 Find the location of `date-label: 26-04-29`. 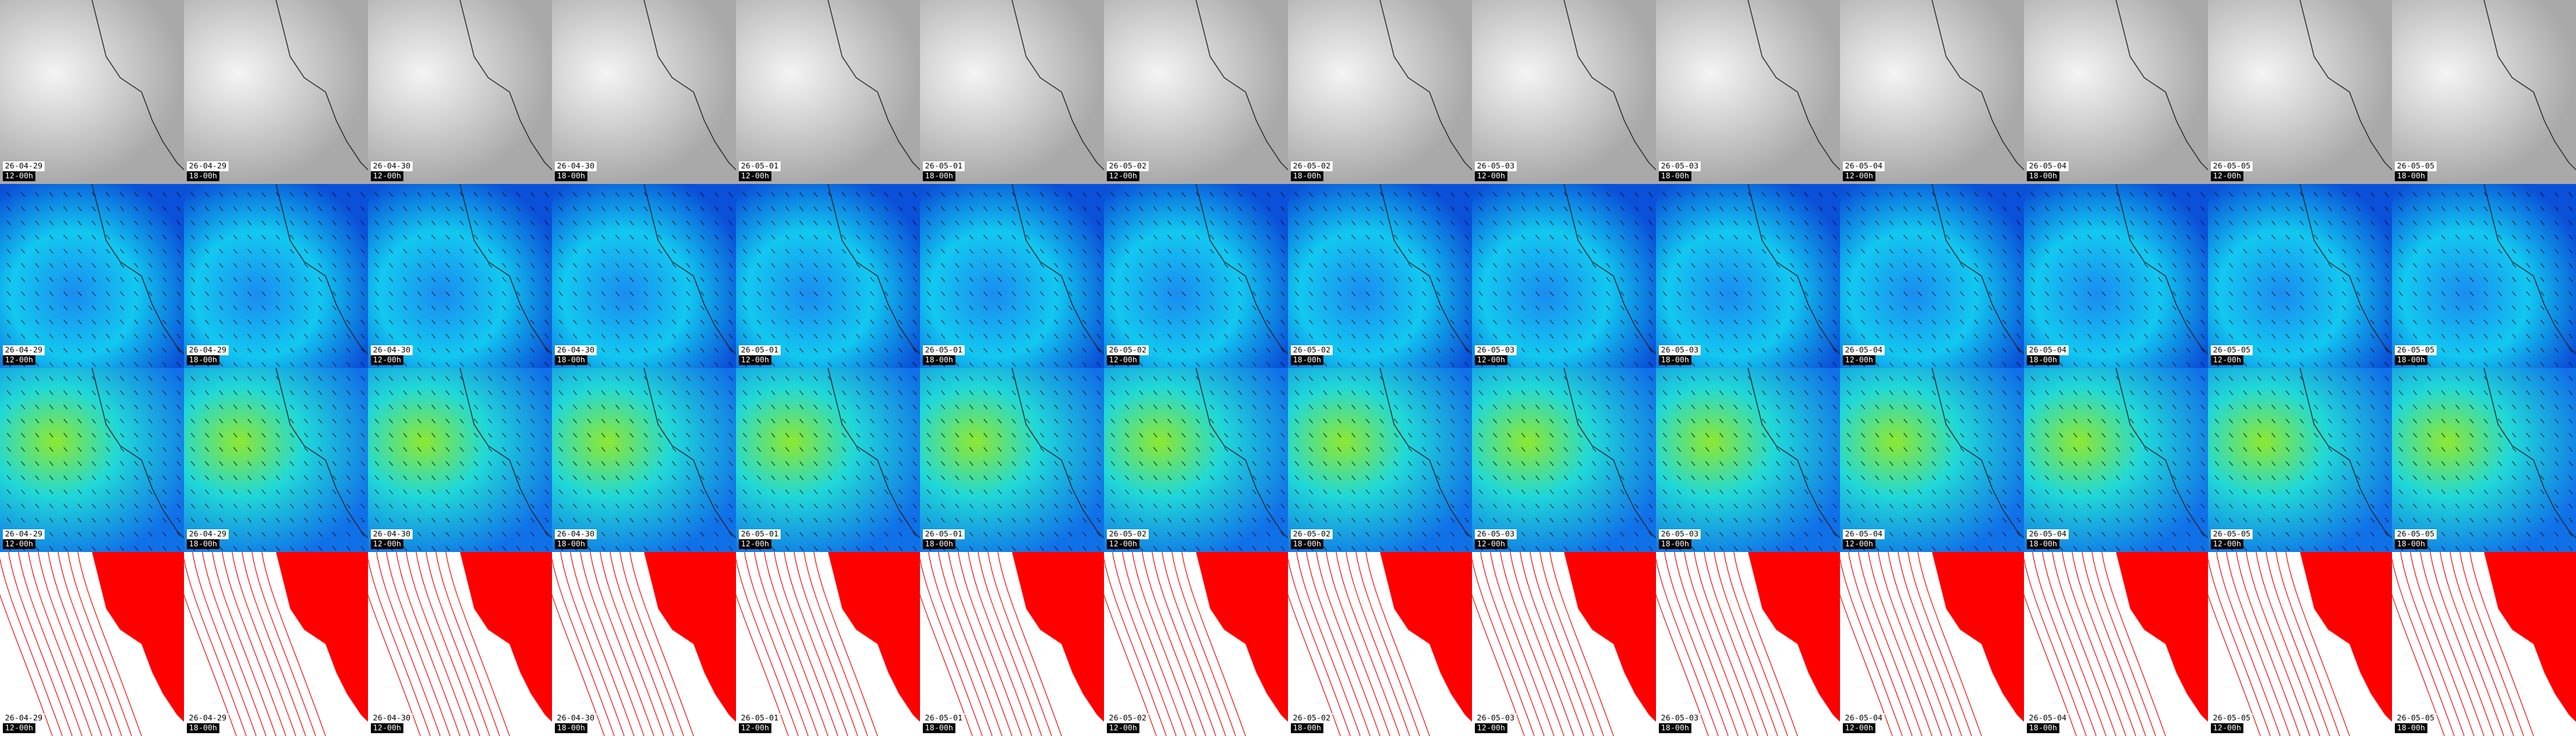

date-label: 26-04-29 is located at coordinates (24, 166).